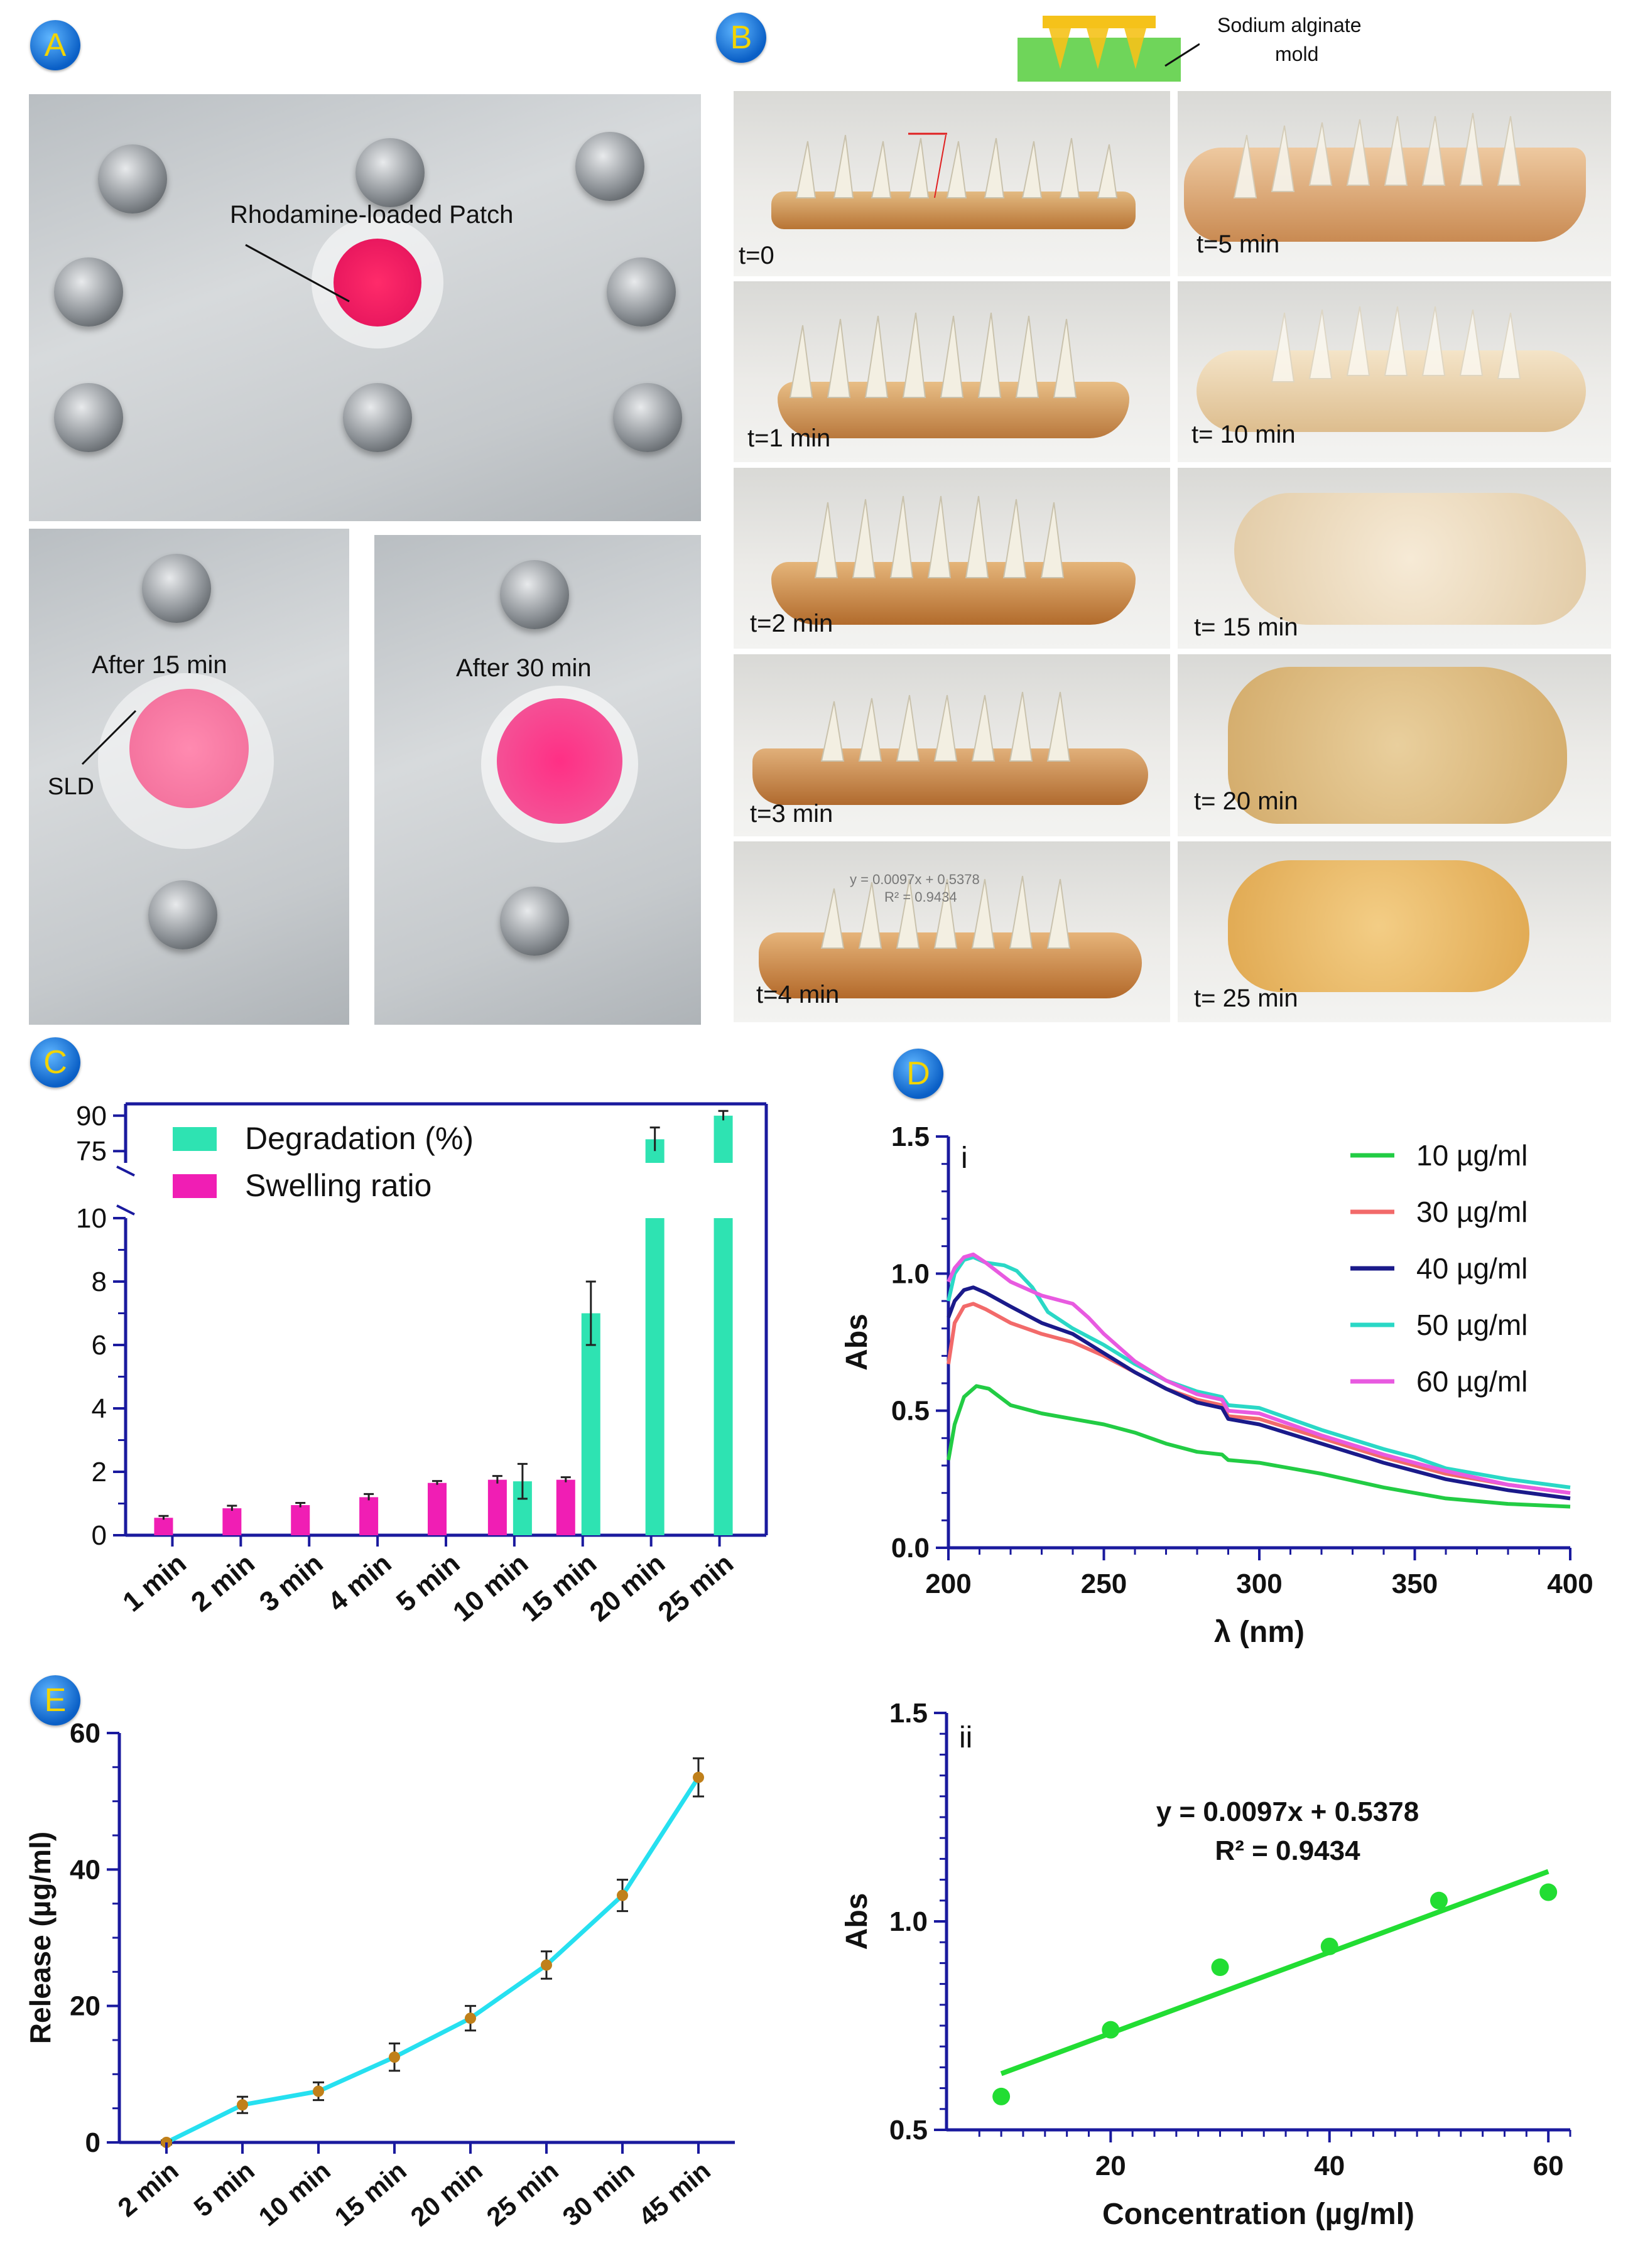  What do you see at coordinates (433, 1960) in the screenshot?
I see `release-line` at bounding box center [433, 1960].